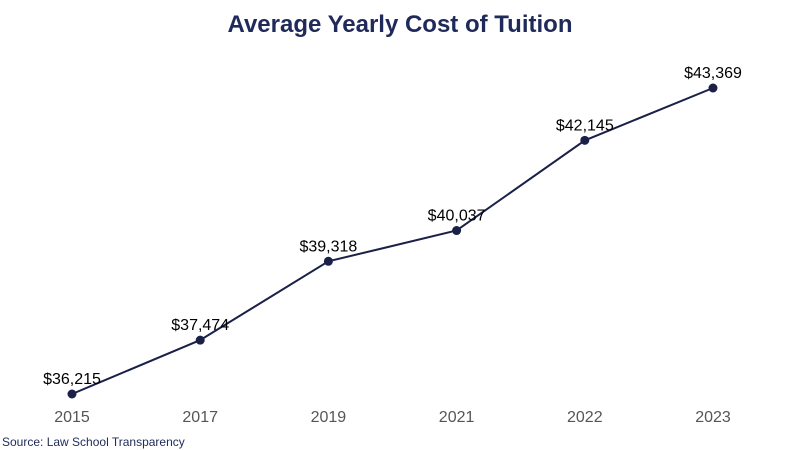  Describe the element at coordinates (72, 379) in the screenshot. I see `data-label-2015: $36,215` at that location.